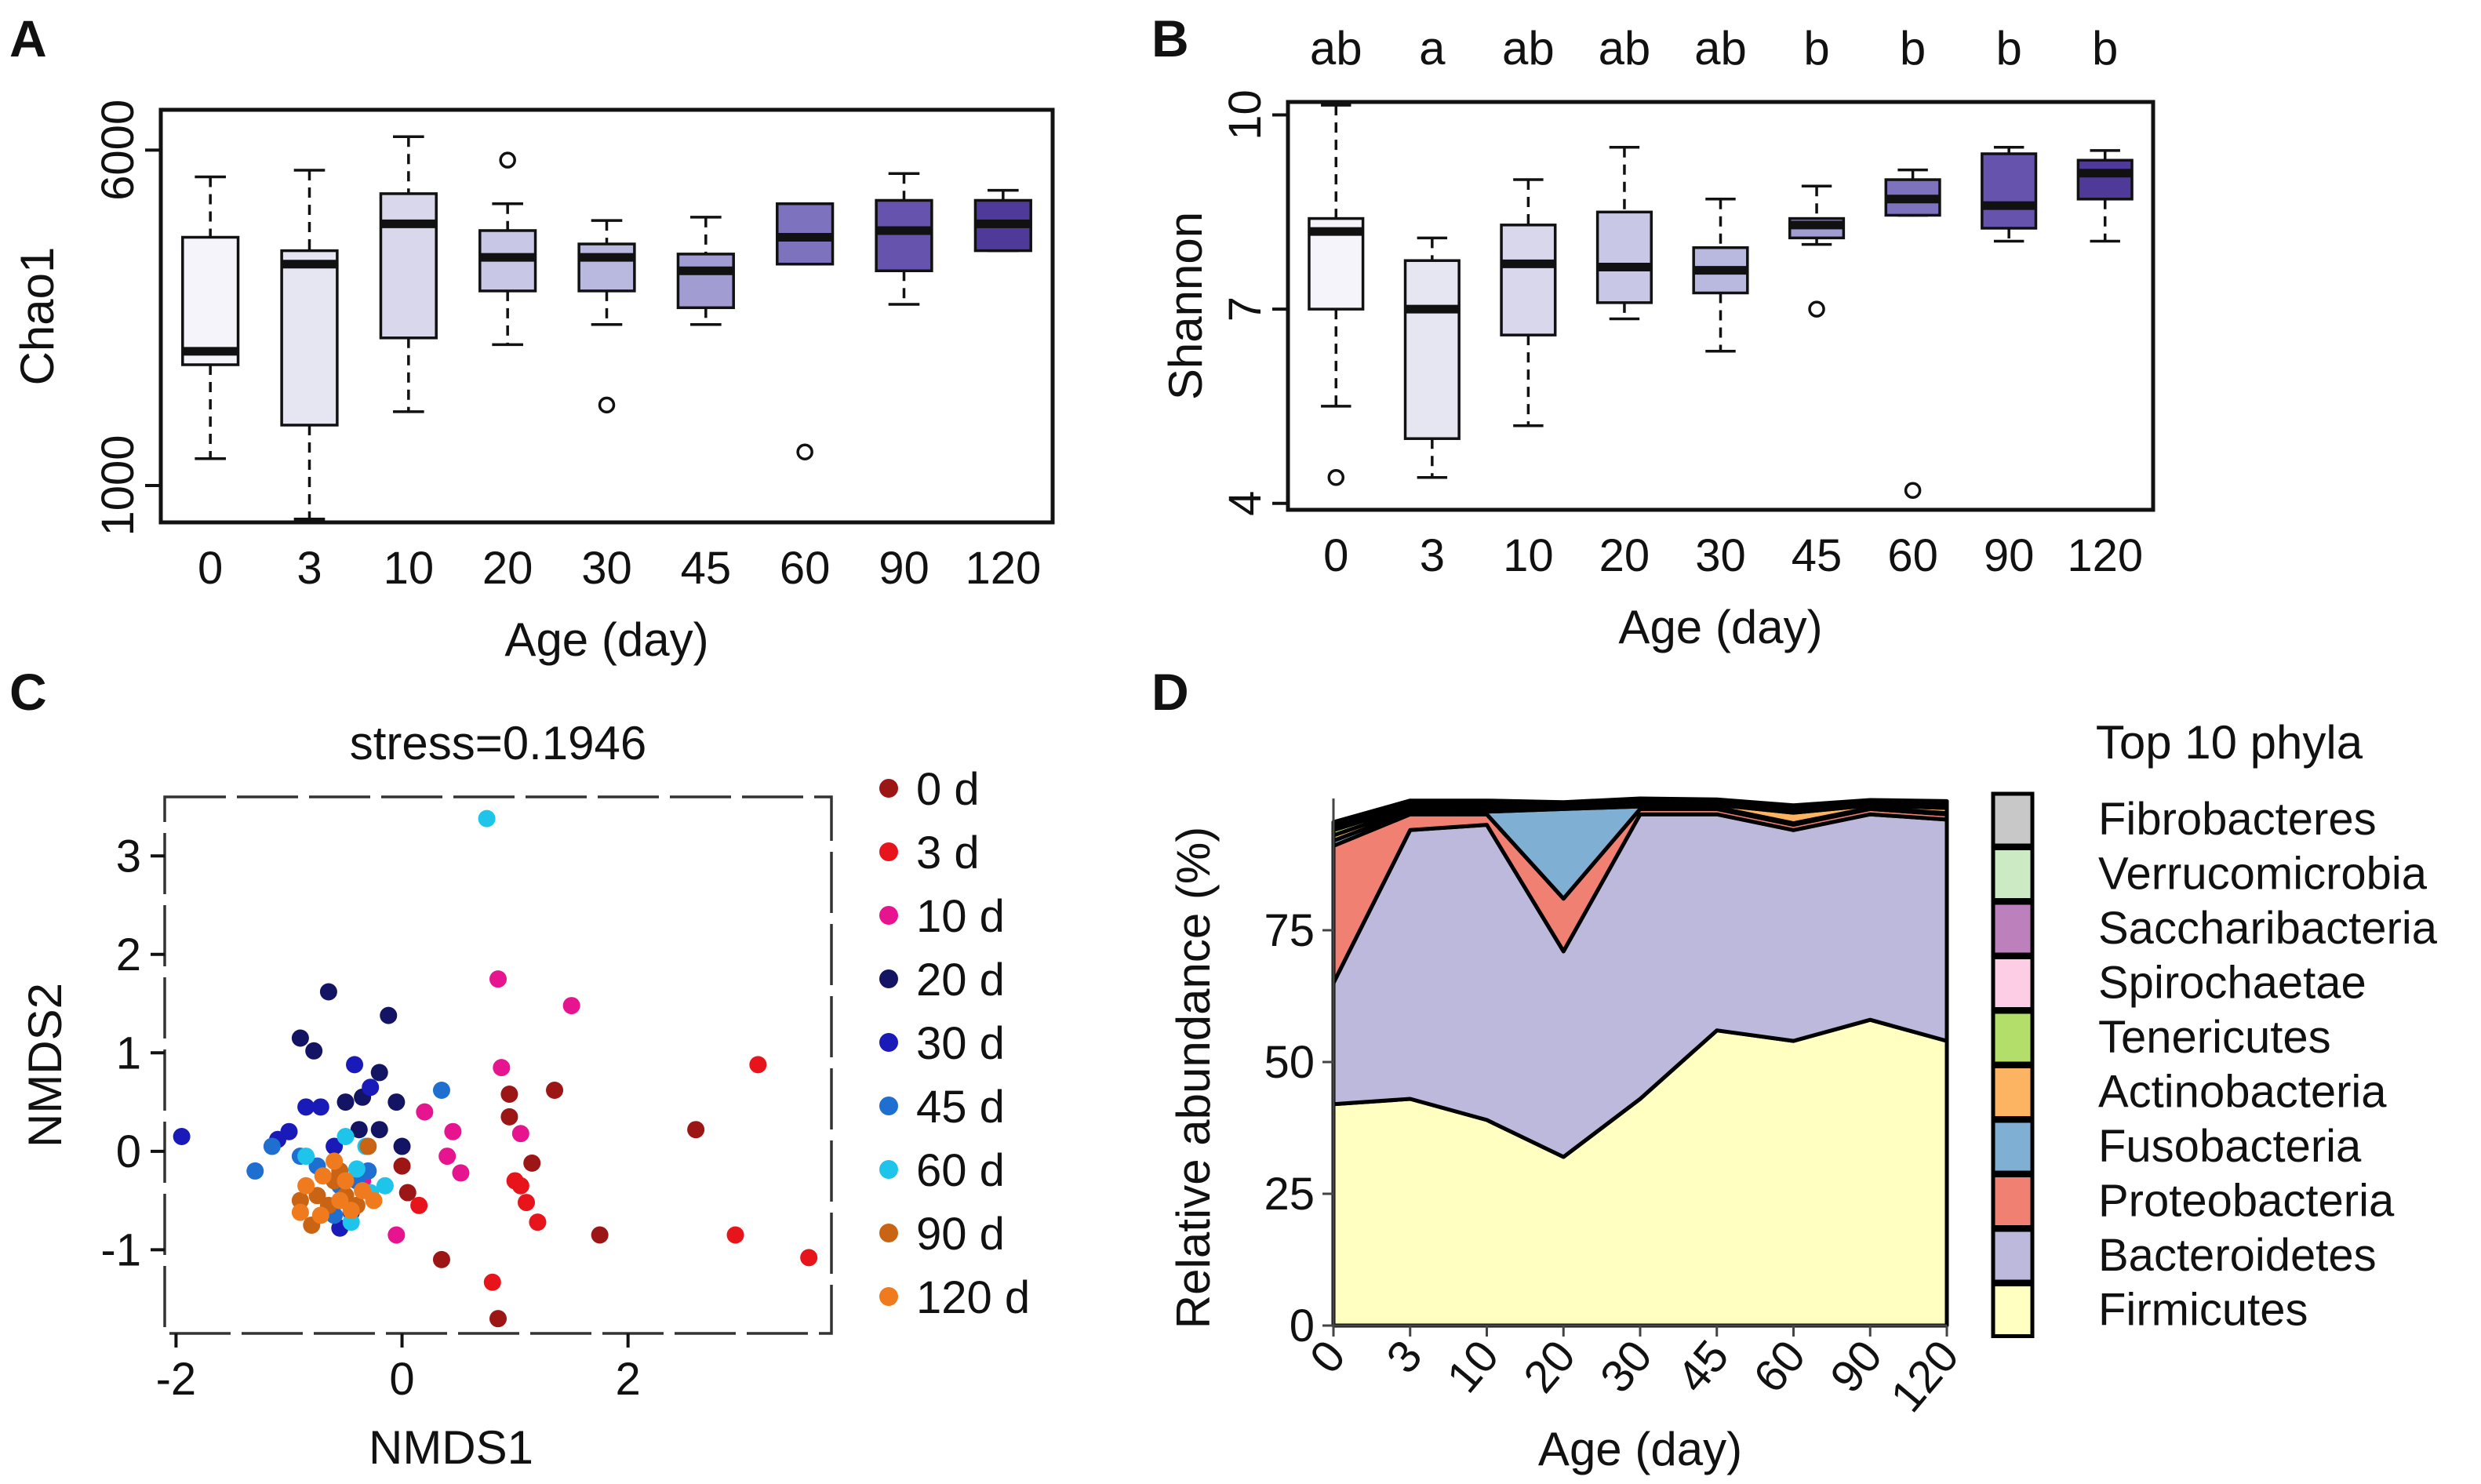 The width and height of the screenshot is (2481, 1484). Describe the element at coordinates (1624, 555) in the screenshot. I see `x-tick-label: 20` at that location.